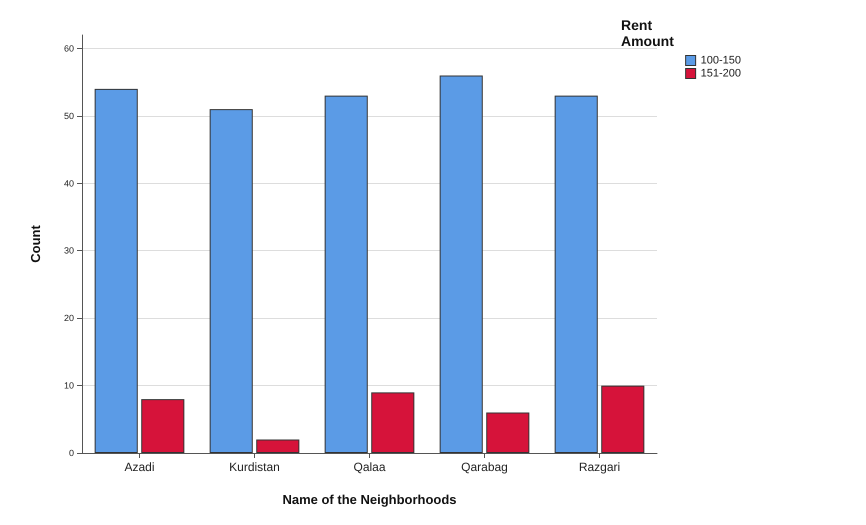  Describe the element at coordinates (599, 467) in the screenshot. I see `x-tick-label: Razgari` at that location.